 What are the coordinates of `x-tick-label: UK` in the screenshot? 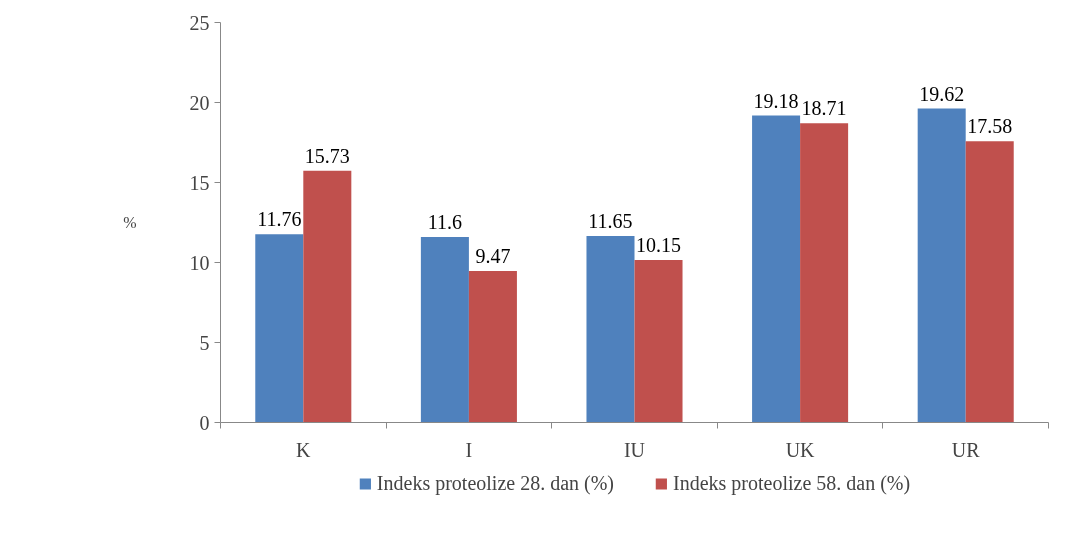 It's located at (800, 449).